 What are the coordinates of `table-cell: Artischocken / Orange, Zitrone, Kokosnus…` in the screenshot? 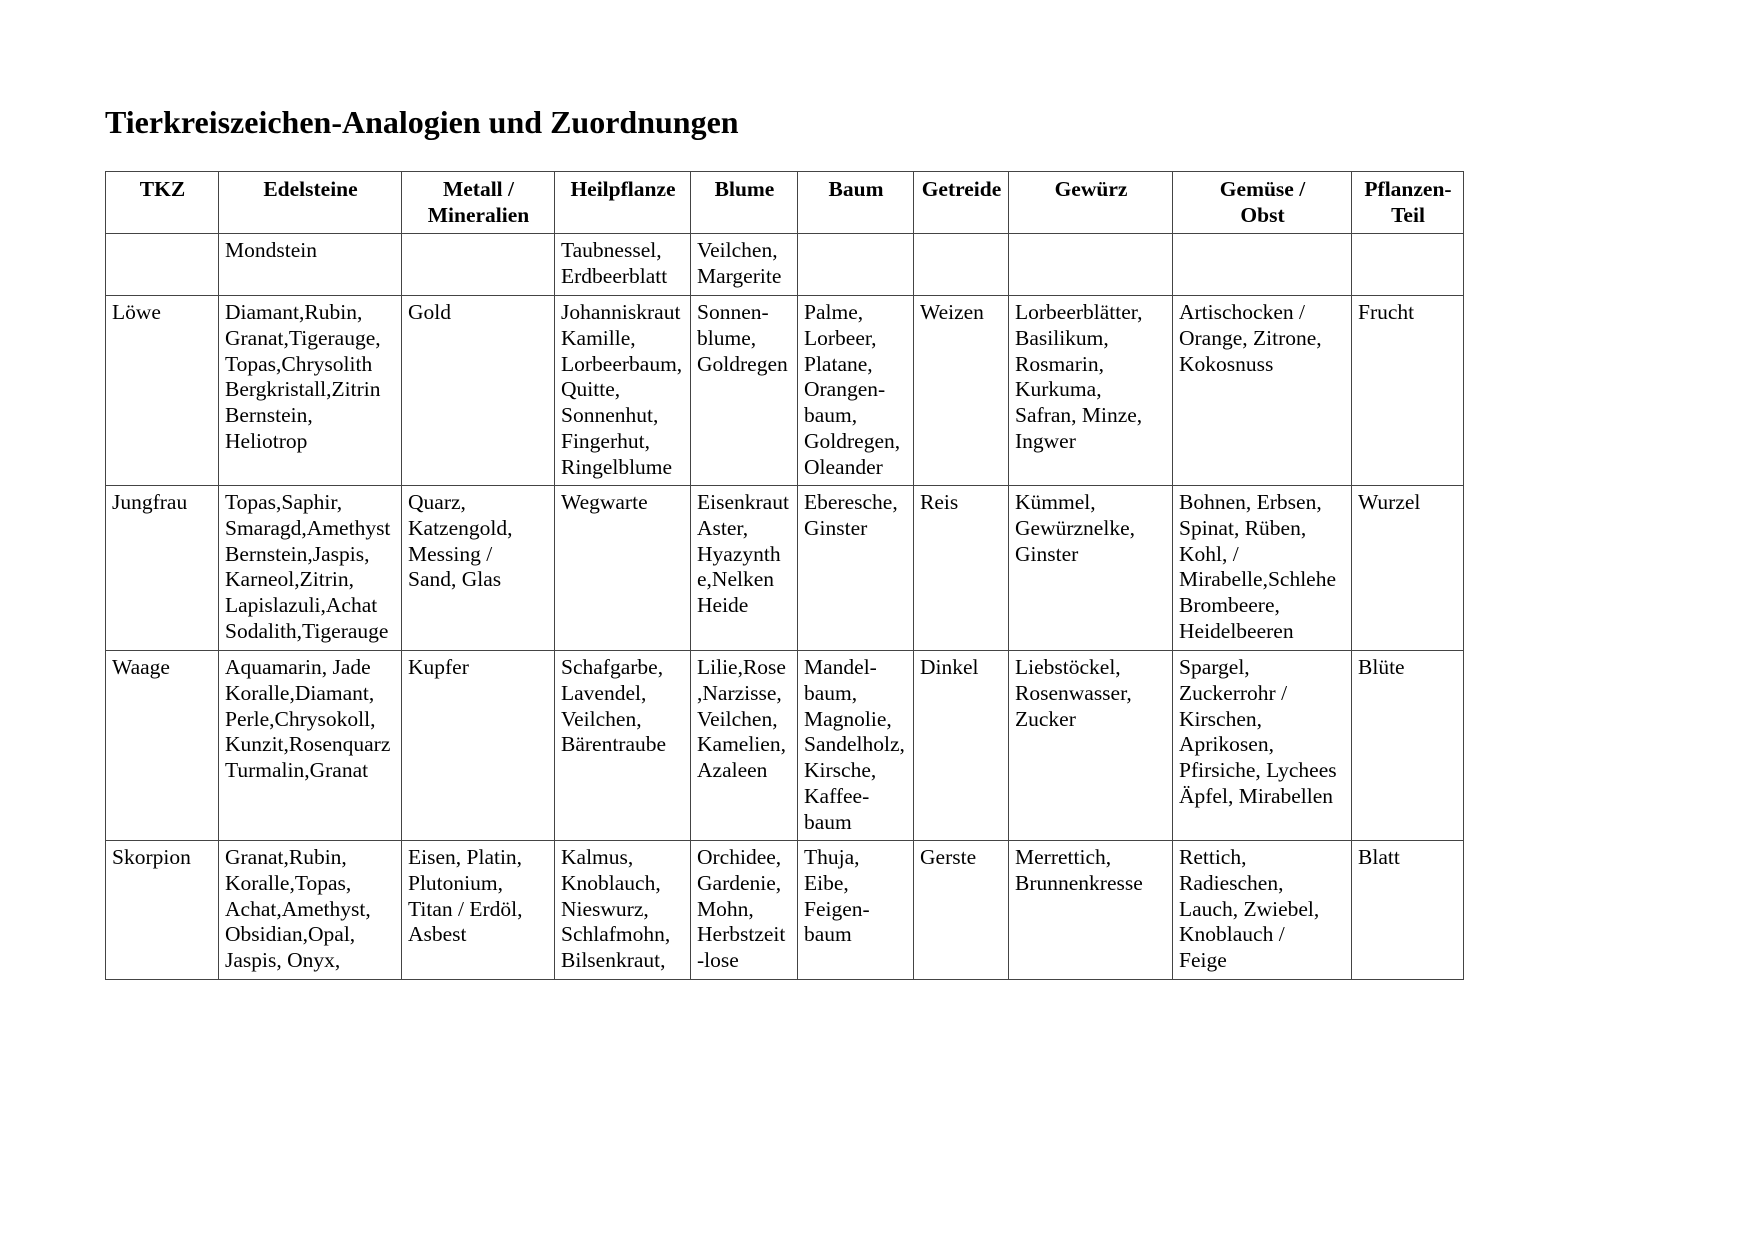 It's located at (1262, 390).